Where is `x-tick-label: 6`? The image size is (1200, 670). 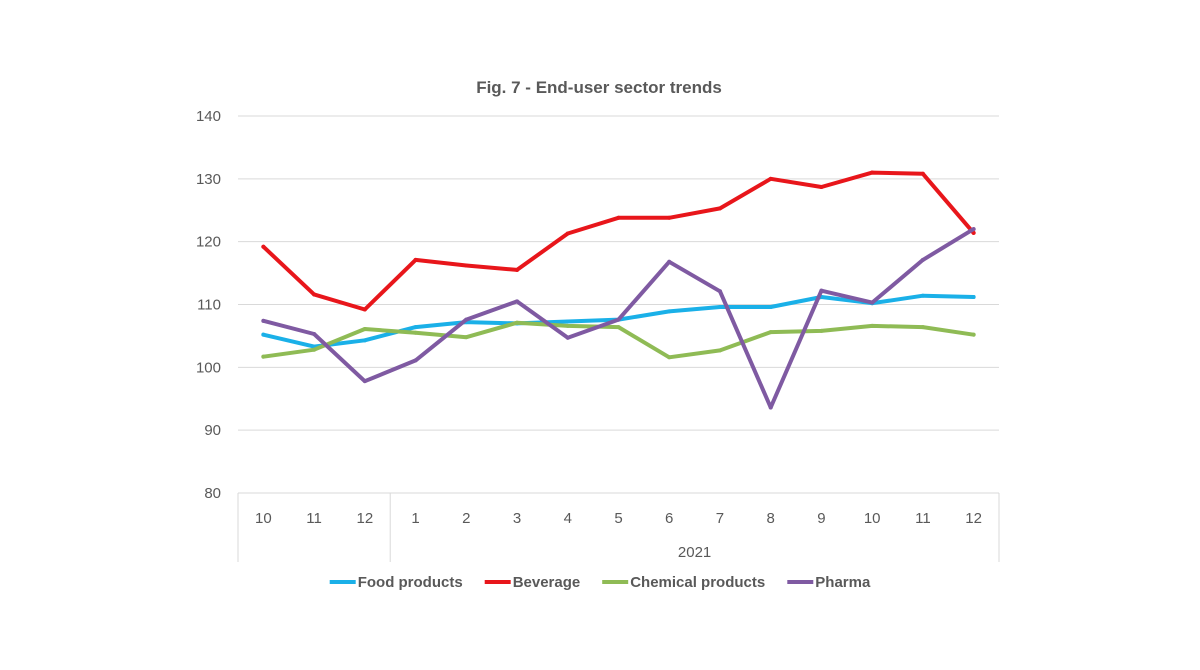 x-tick-label: 6 is located at coordinates (669, 518).